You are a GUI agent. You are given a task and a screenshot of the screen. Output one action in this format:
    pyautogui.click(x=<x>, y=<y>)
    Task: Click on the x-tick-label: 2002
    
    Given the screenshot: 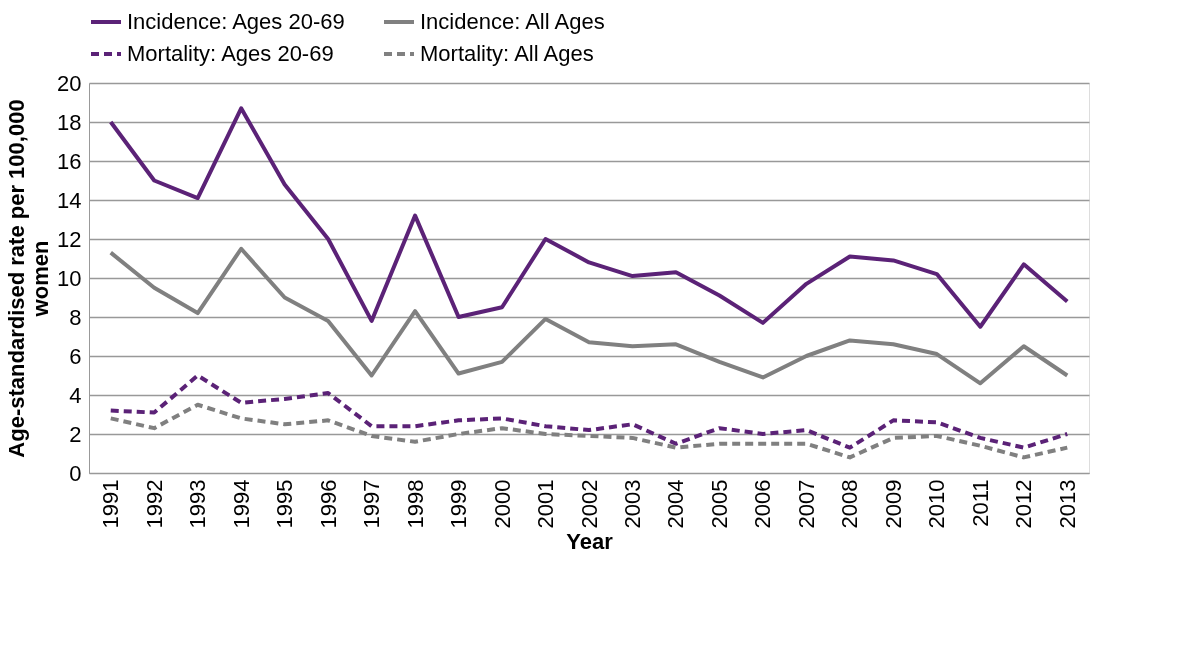 What is the action you would take?
    pyautogui.click(x=589, y=504)
    